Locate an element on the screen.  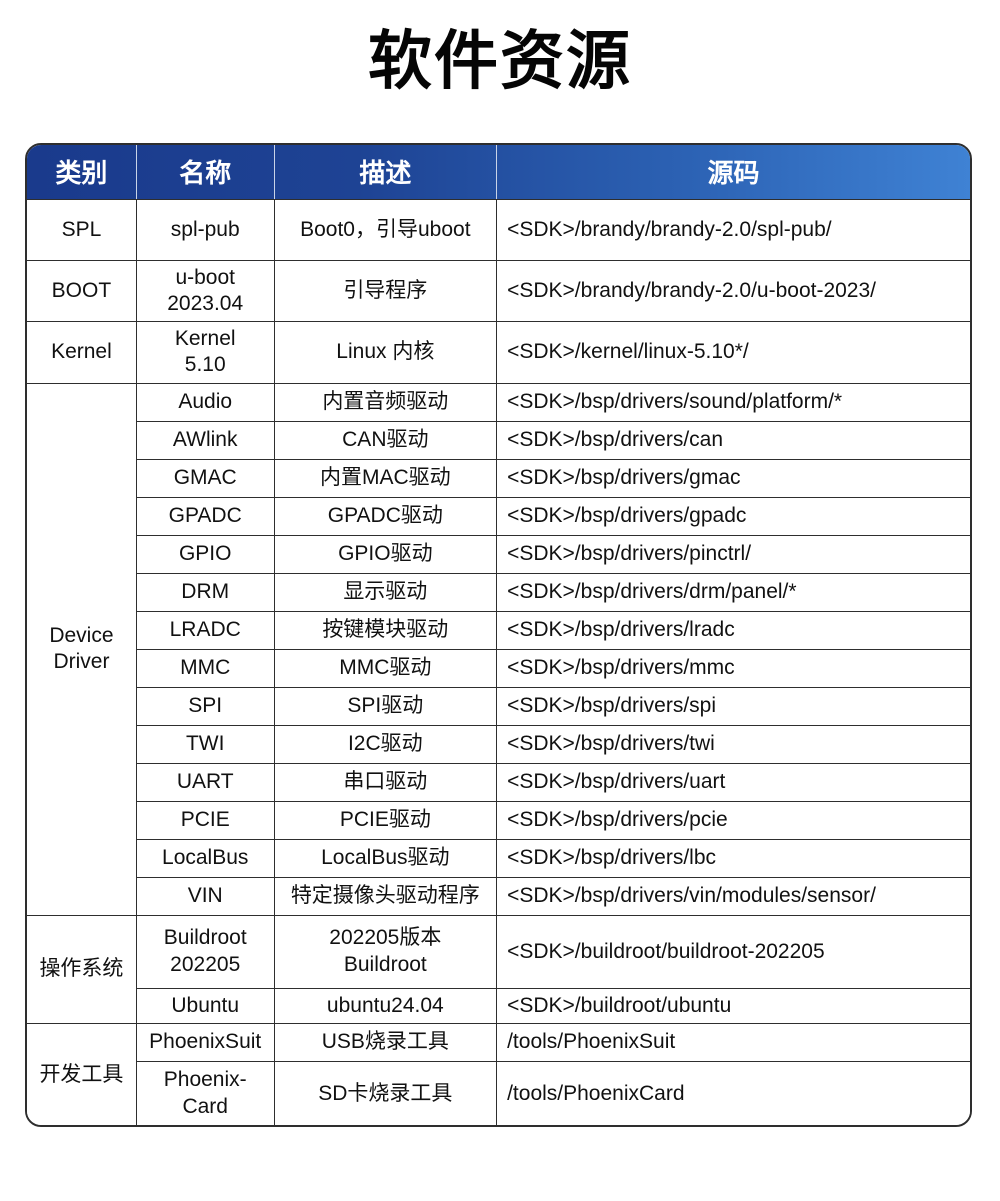
desc-cell: SD卡烧录工具 is located at coordinates (385, 1093).